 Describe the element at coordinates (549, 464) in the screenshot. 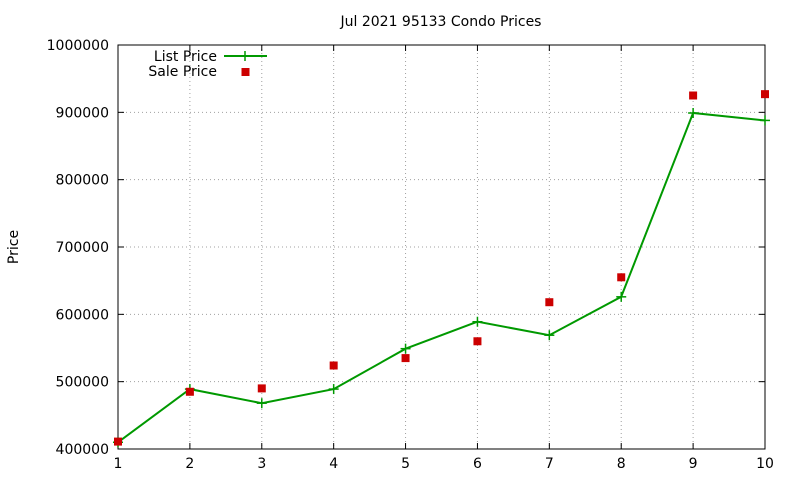

I see `x-tick-label: 7` at that location.